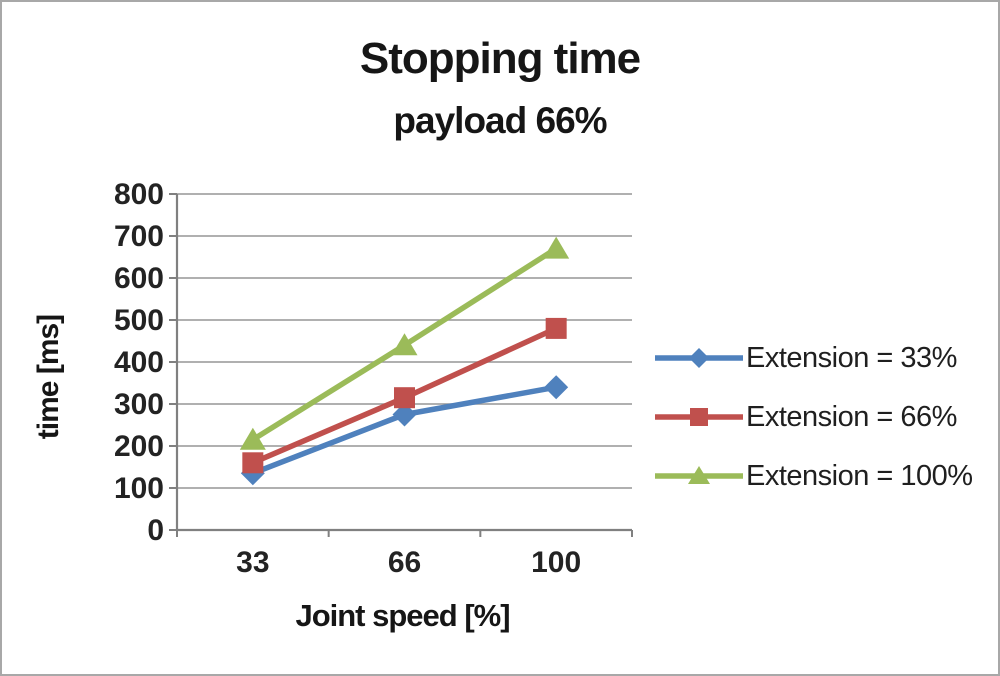 The height and width of the screenshot is (676, 1000). What do you see at coordinates (402, 615) in the screenshot?
I see `x-axis-title: Joint speed [%]` at bounding box center [402, 615].